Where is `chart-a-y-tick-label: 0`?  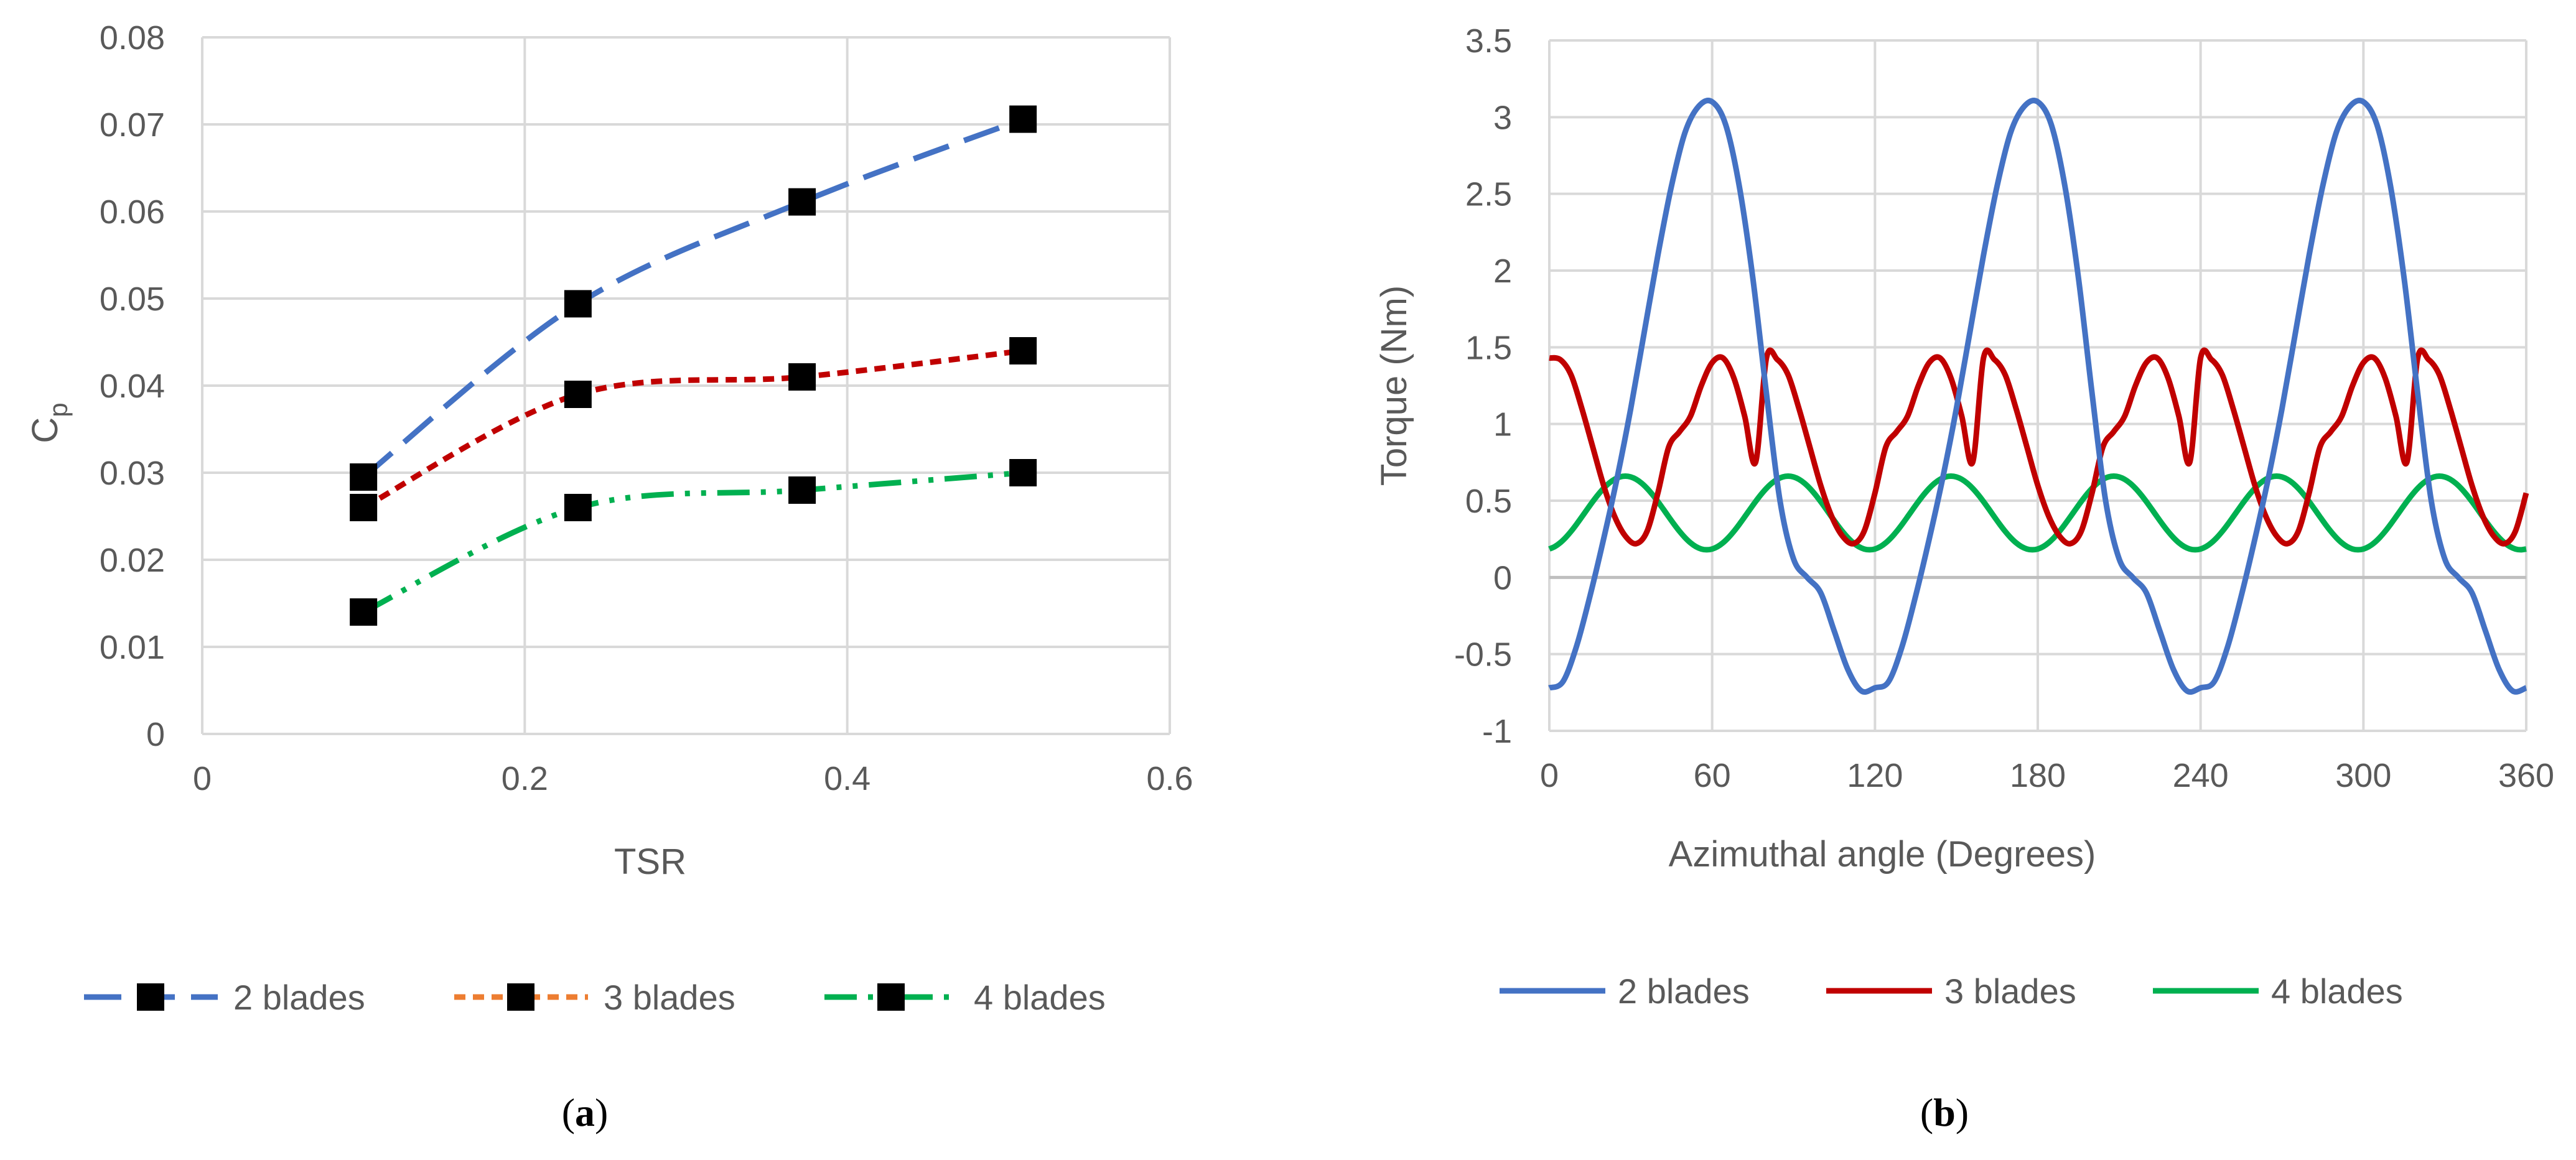
chart-a-y-tick-label: 0 is located at coordinates (156, 734).